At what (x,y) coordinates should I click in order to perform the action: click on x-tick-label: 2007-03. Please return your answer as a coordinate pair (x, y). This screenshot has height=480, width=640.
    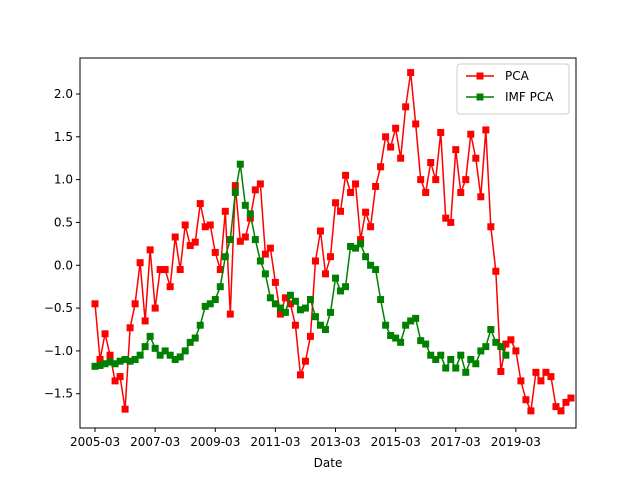
    Looking at the image, I should click on (155, 442).